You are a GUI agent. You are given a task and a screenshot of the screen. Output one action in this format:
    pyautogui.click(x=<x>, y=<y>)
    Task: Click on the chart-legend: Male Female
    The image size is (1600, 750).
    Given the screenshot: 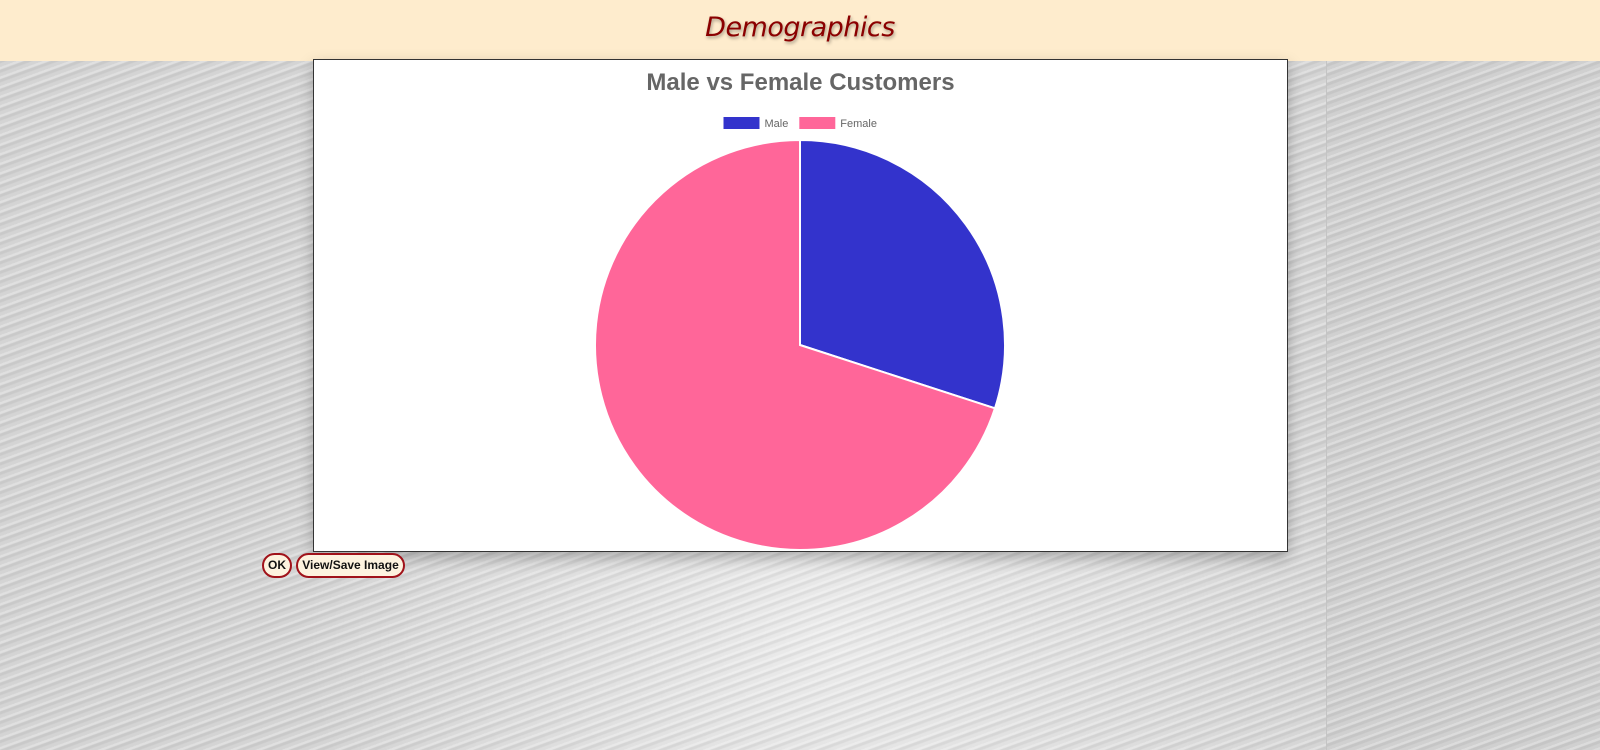 What is the action you would take?
    pyautogui.click(x=800, y=123)
    